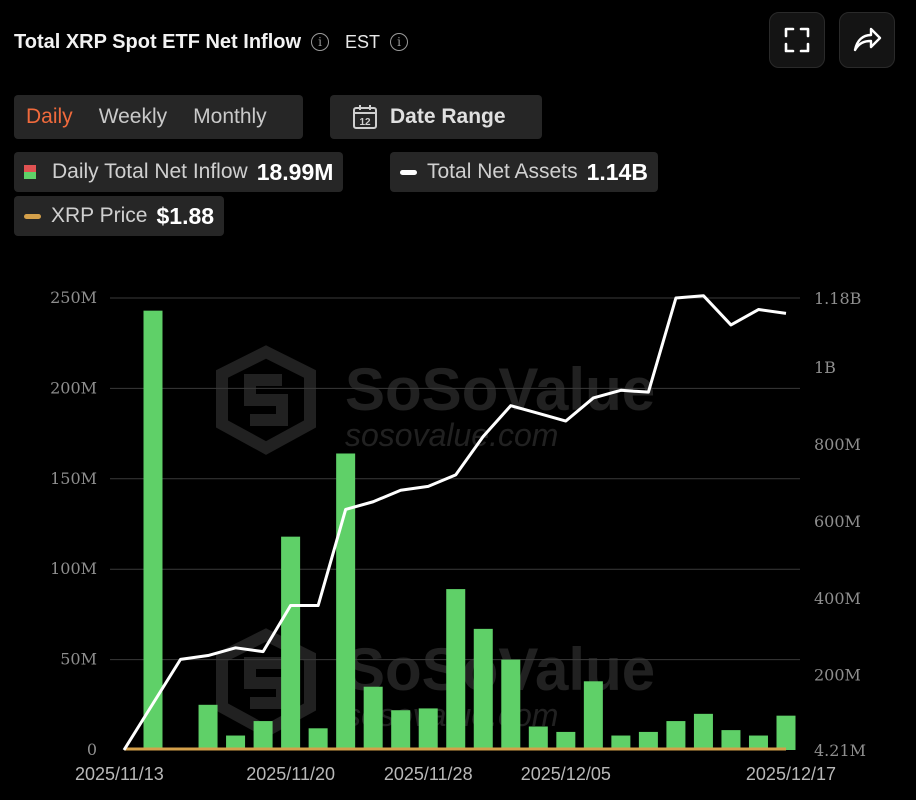 The height and width of the screenshot is (800, 916). What do you see at coordinates (617, 171) in the screenshot?
I see `legend-value: 1.14B` at bounding box center [617, 171].